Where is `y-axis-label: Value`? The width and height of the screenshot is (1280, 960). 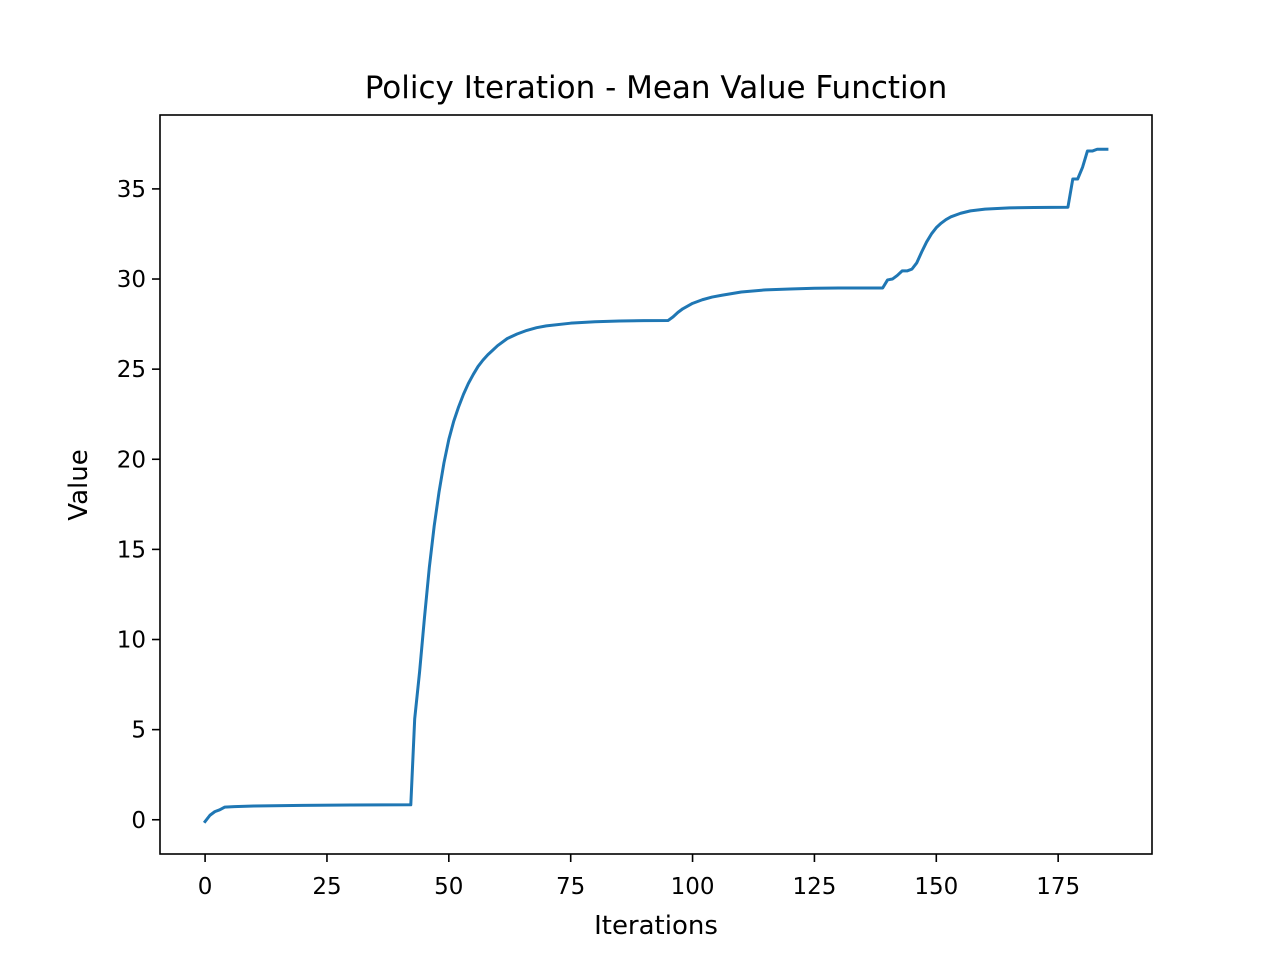
y-axis-label: Value is located at coordinates (79, 484).